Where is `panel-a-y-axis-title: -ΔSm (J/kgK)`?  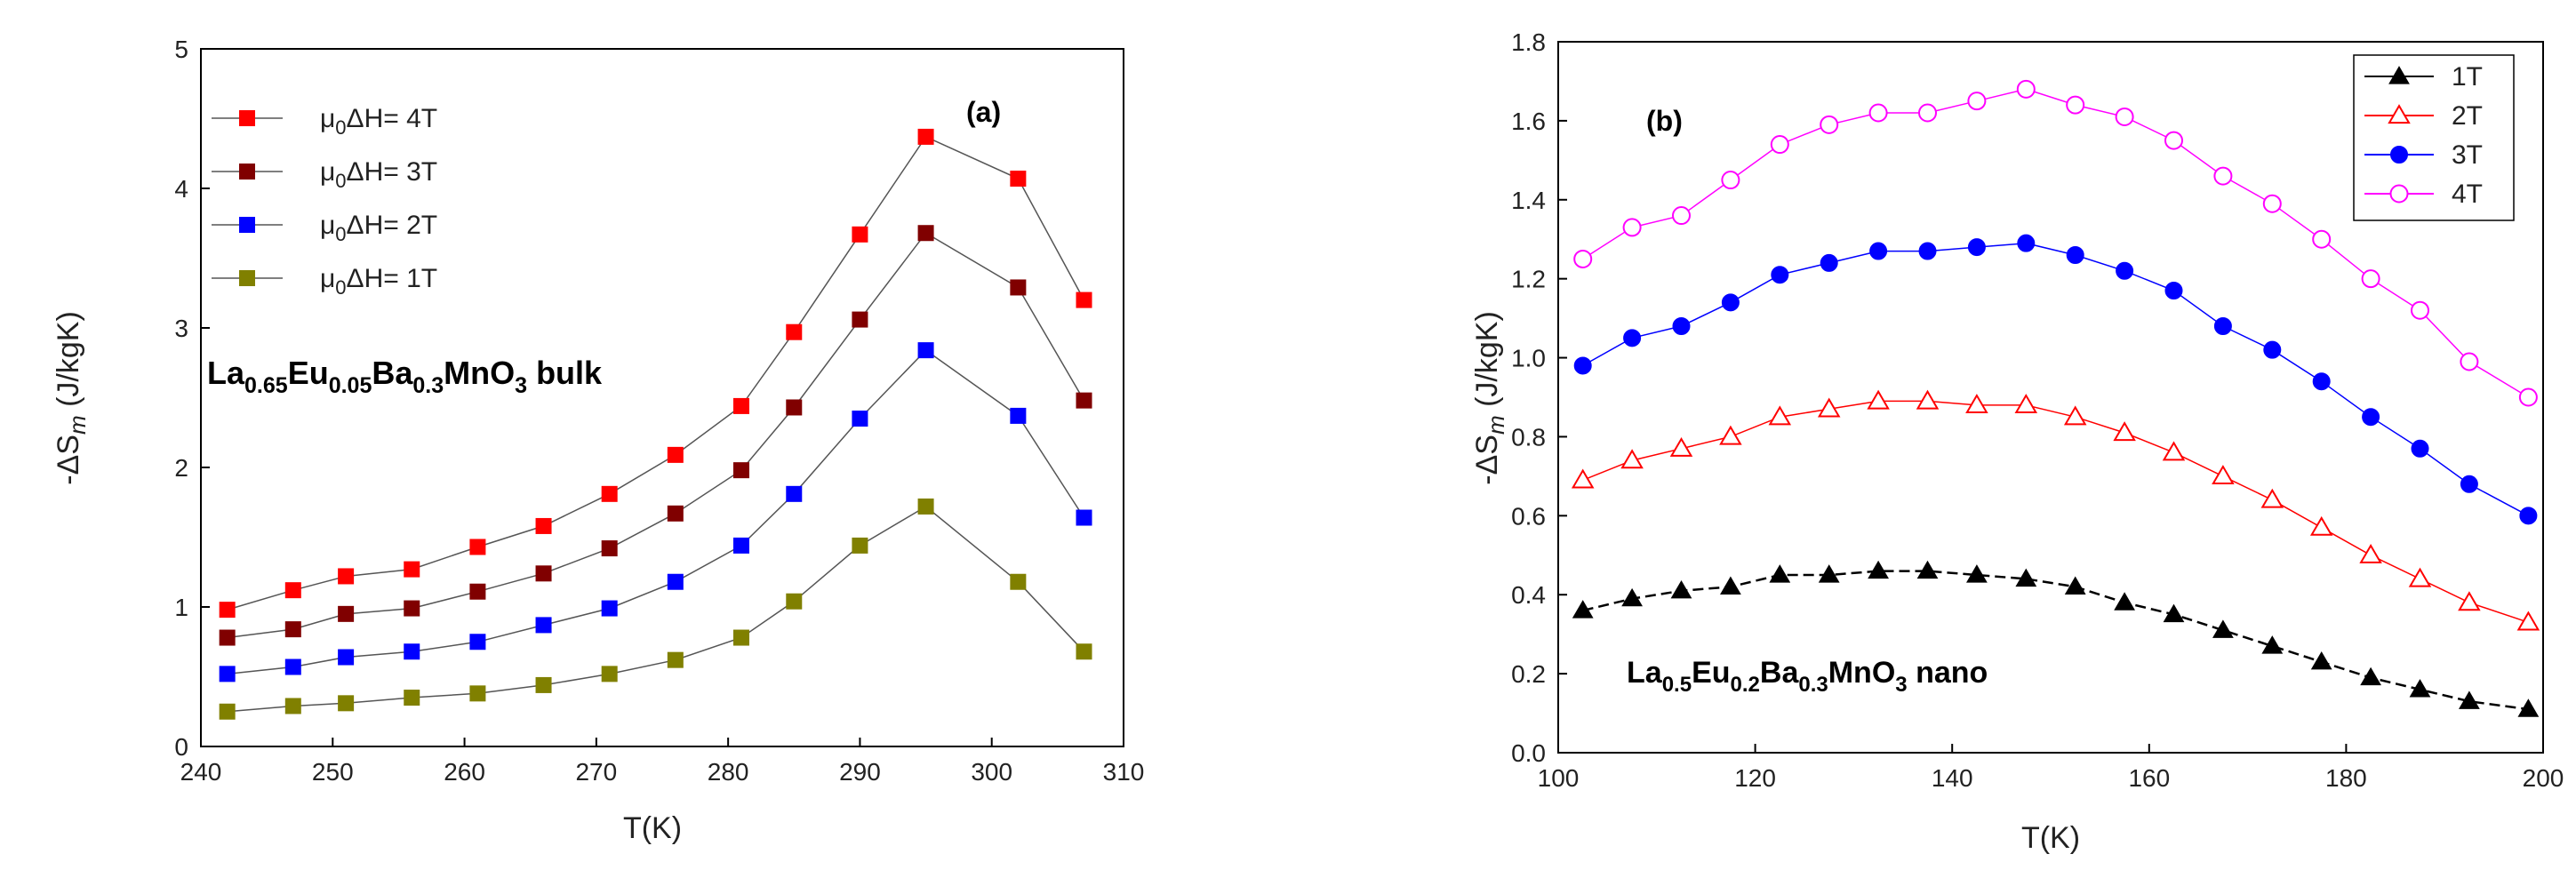
panel-a-y-axis-title: -ΔSm (J/kgK) is located at coordinates (71, 398).